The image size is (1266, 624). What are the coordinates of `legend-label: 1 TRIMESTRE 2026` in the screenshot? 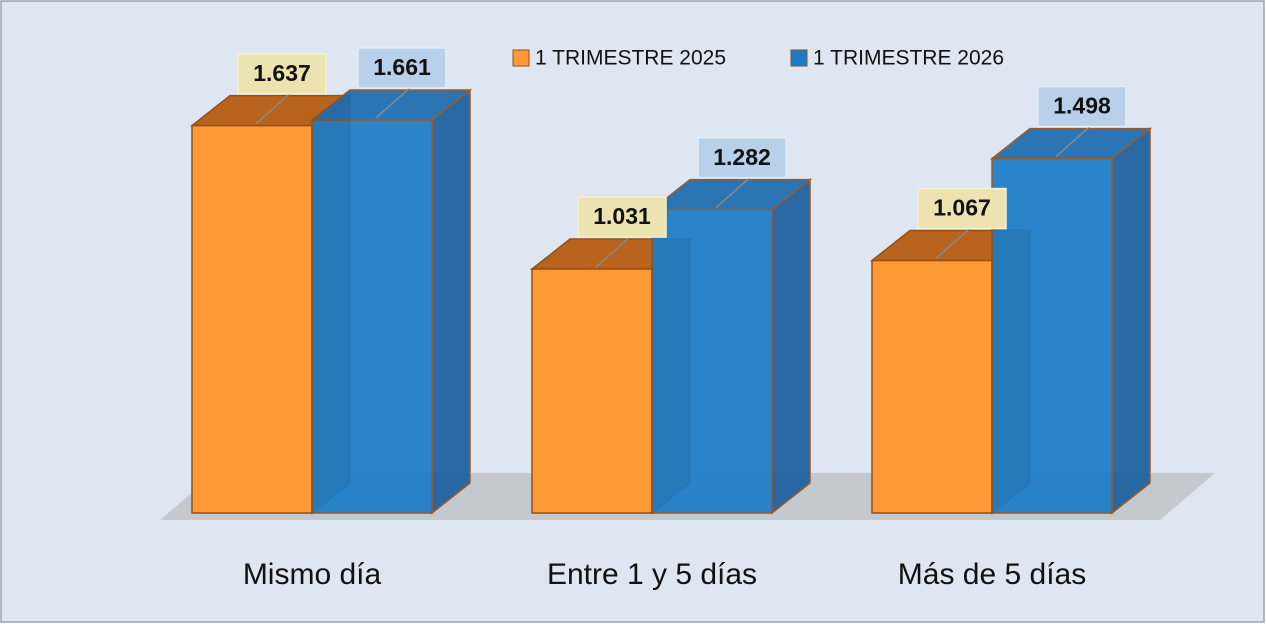 It's located at (908, 58).